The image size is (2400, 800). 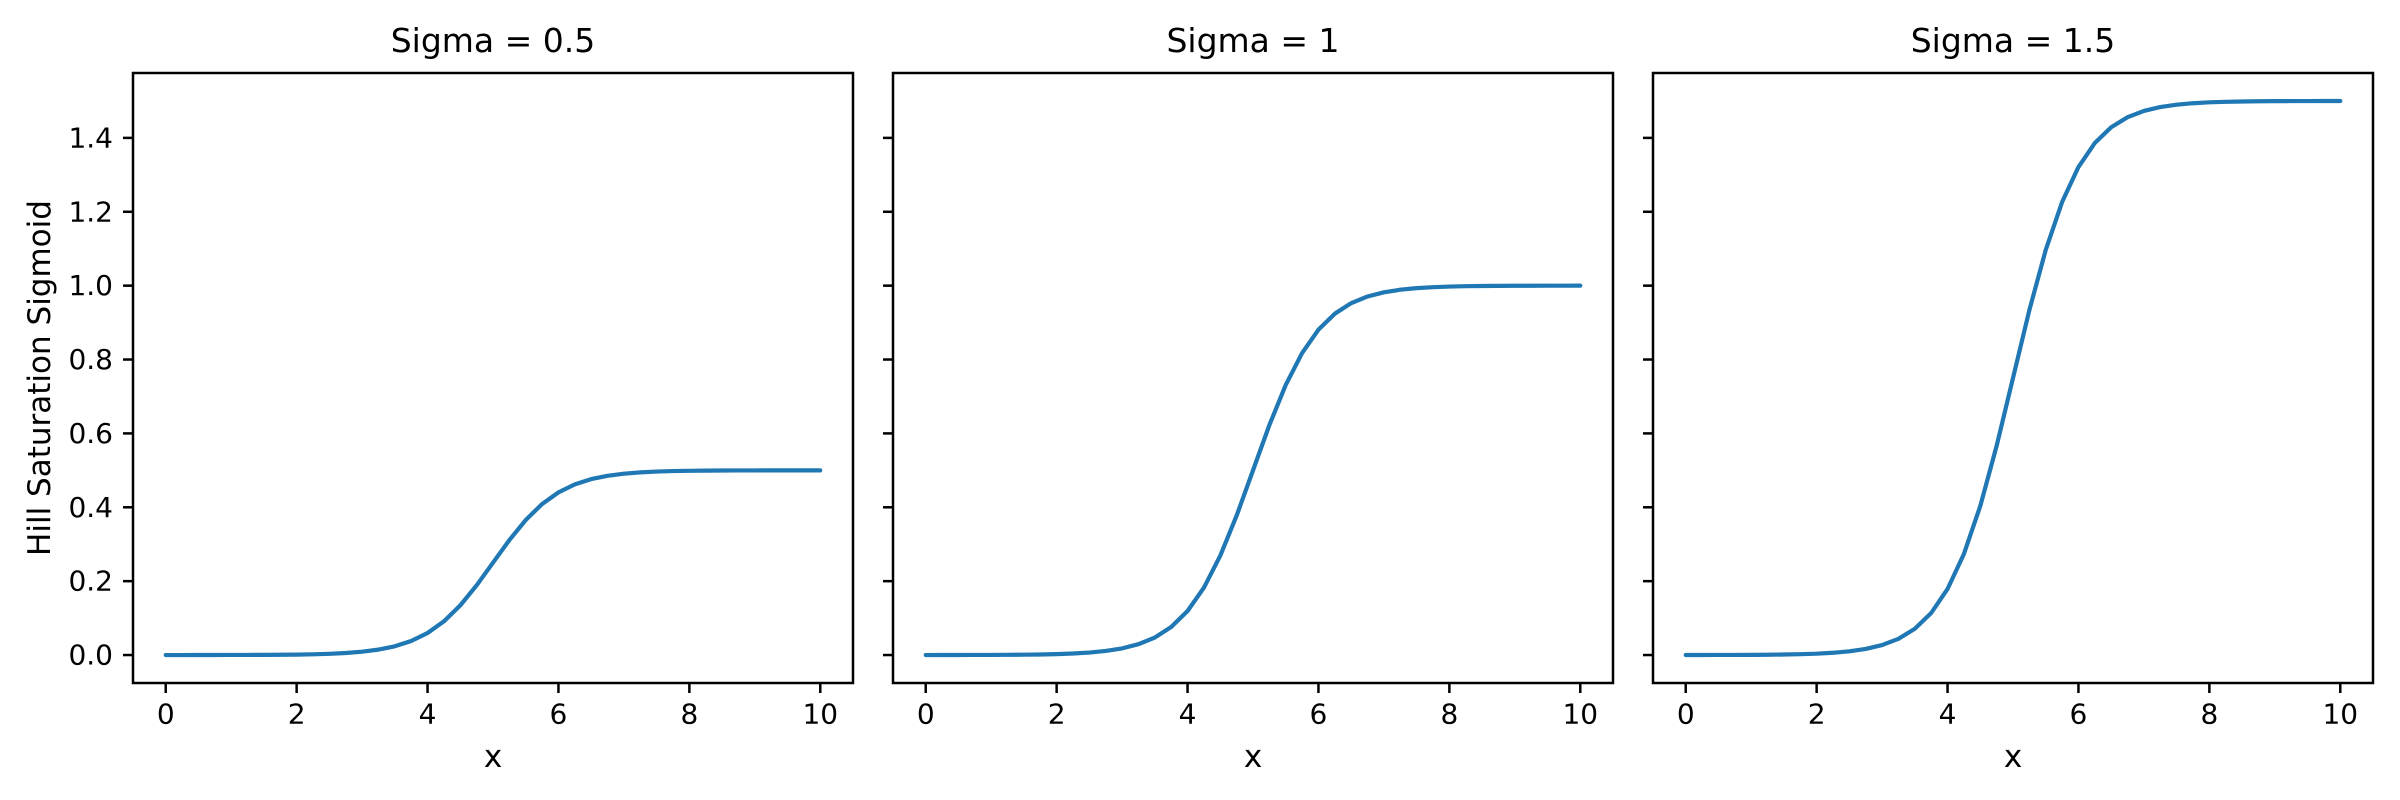 What do you see at coordinates (90, 581) in the screenshot?
I see `y-tick-label: 0.2` at bounding box center [90, 581].